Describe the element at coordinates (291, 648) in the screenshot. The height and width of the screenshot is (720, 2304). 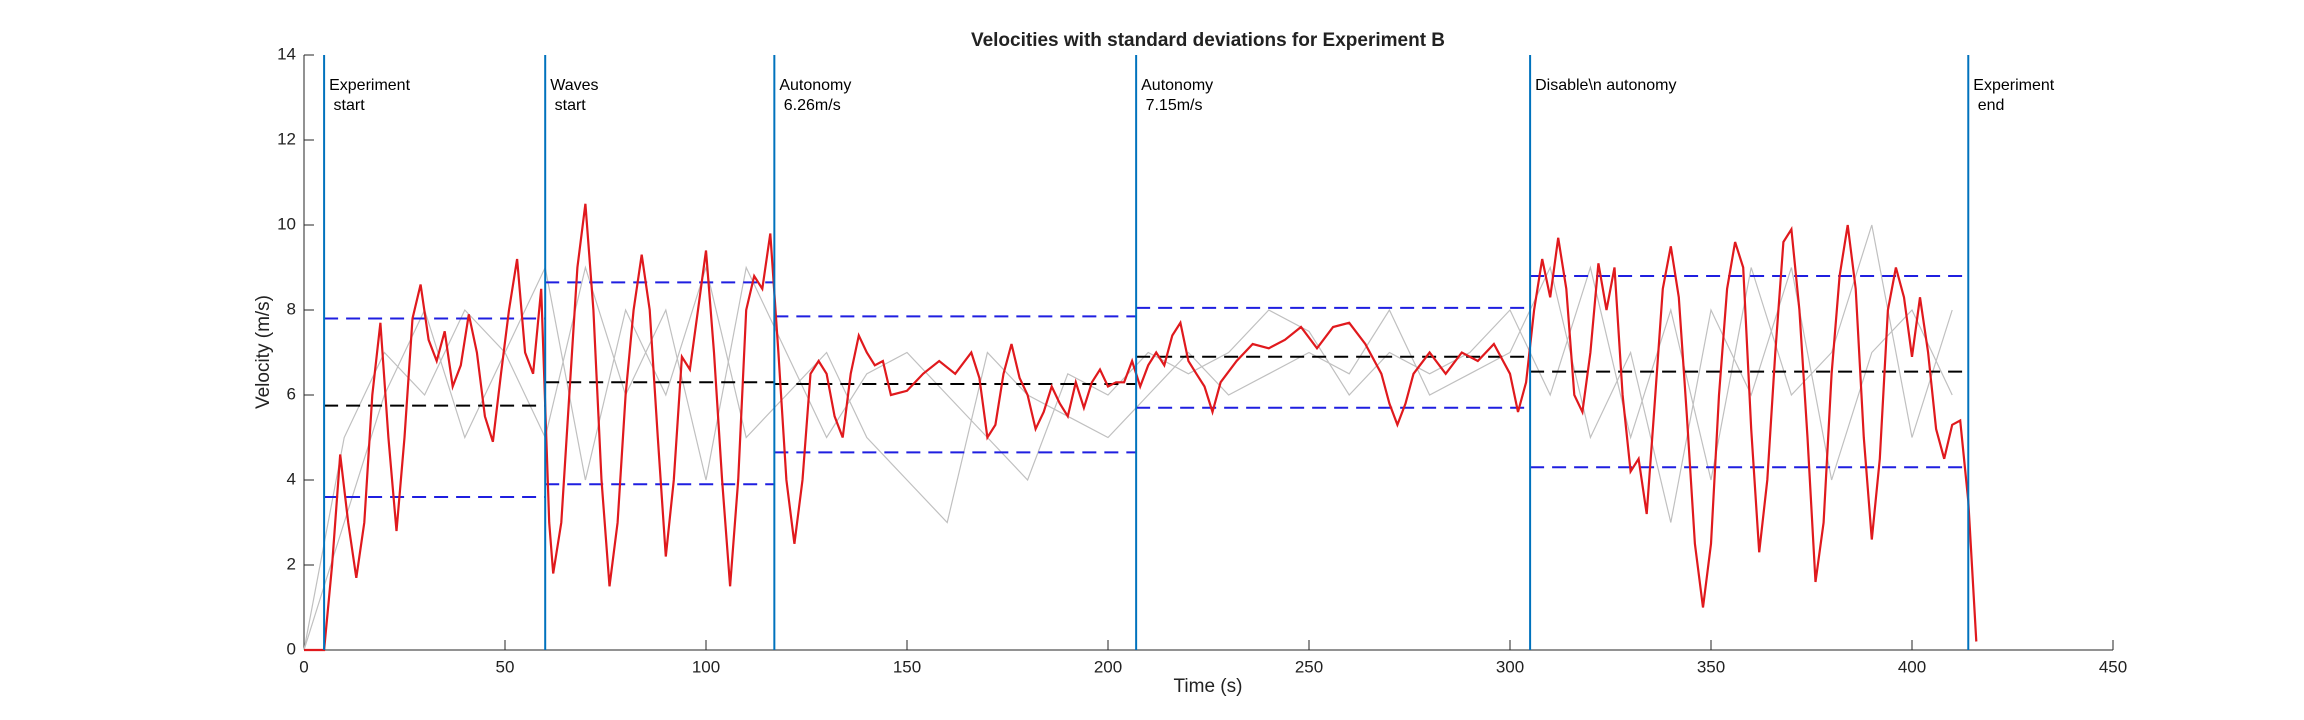
I see `y-tick-label: 0` at that location.